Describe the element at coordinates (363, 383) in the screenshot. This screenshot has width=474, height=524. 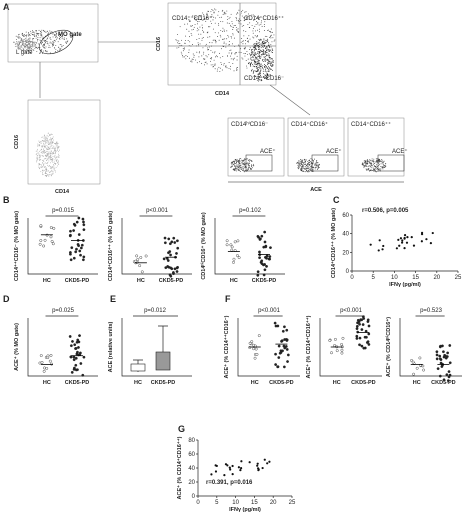
I see `label: CKD5-PD` at that location.